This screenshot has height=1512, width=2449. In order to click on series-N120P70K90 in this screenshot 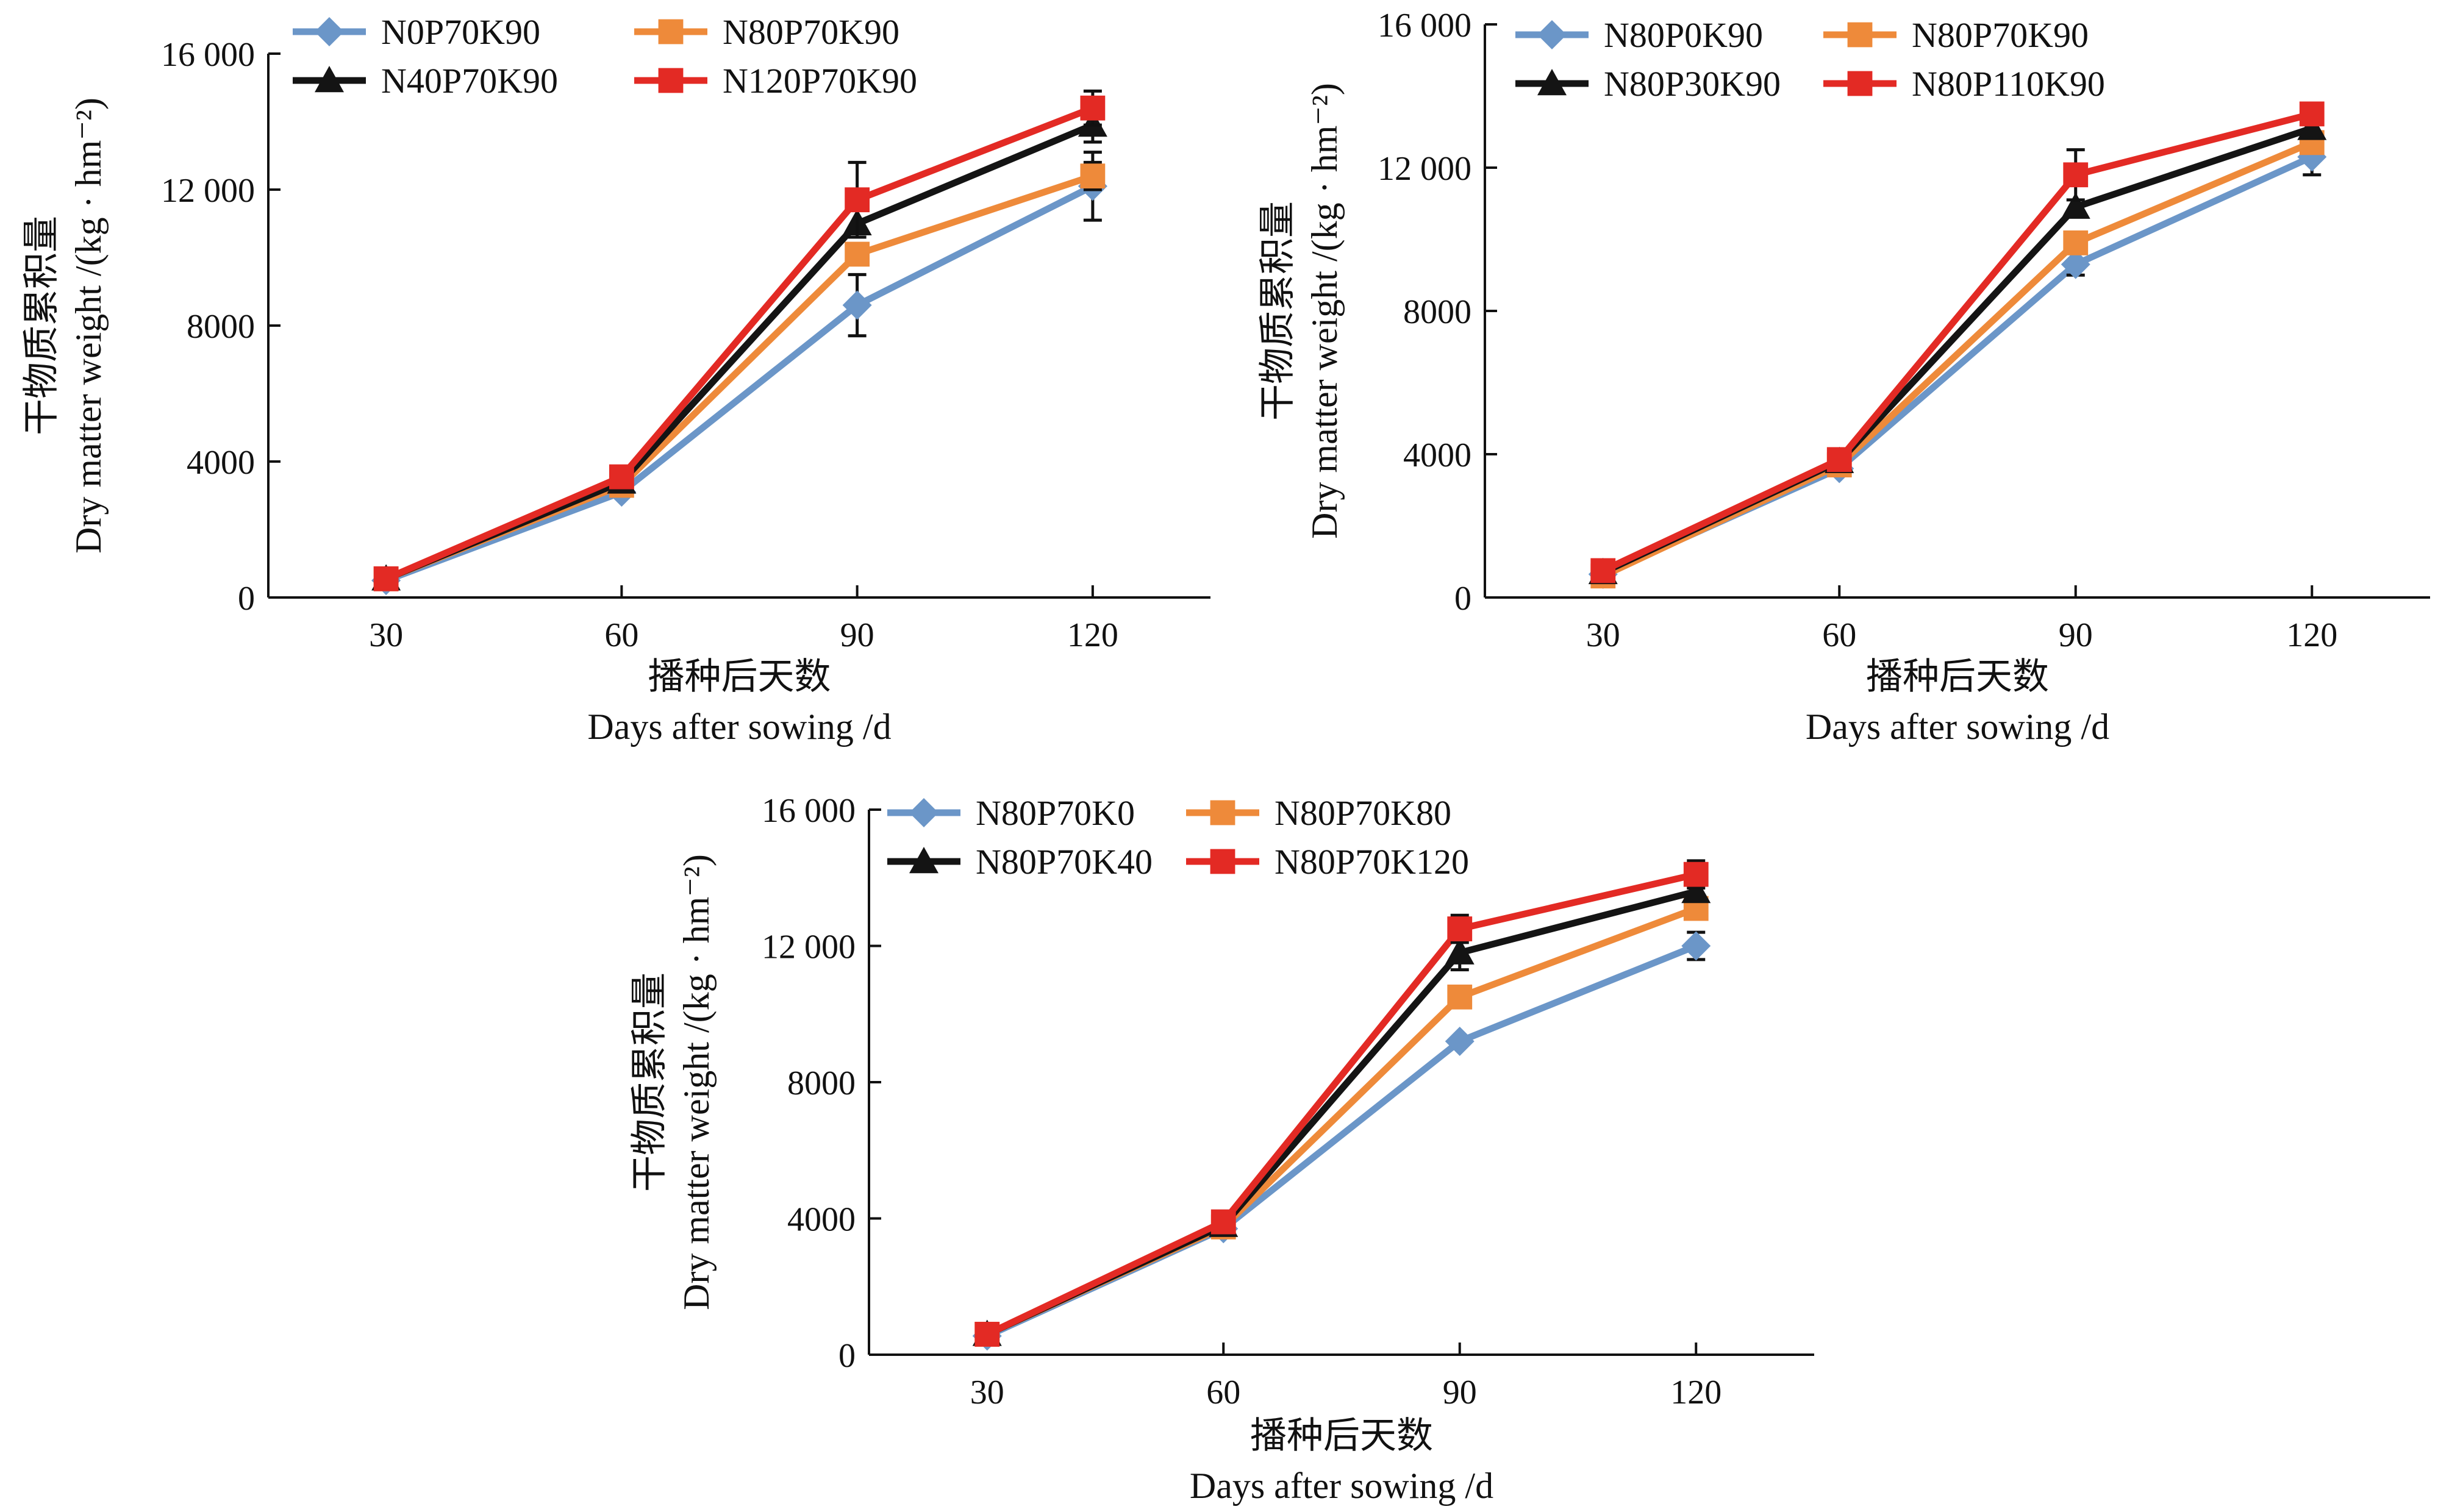, I will do `click(739, 340)`.